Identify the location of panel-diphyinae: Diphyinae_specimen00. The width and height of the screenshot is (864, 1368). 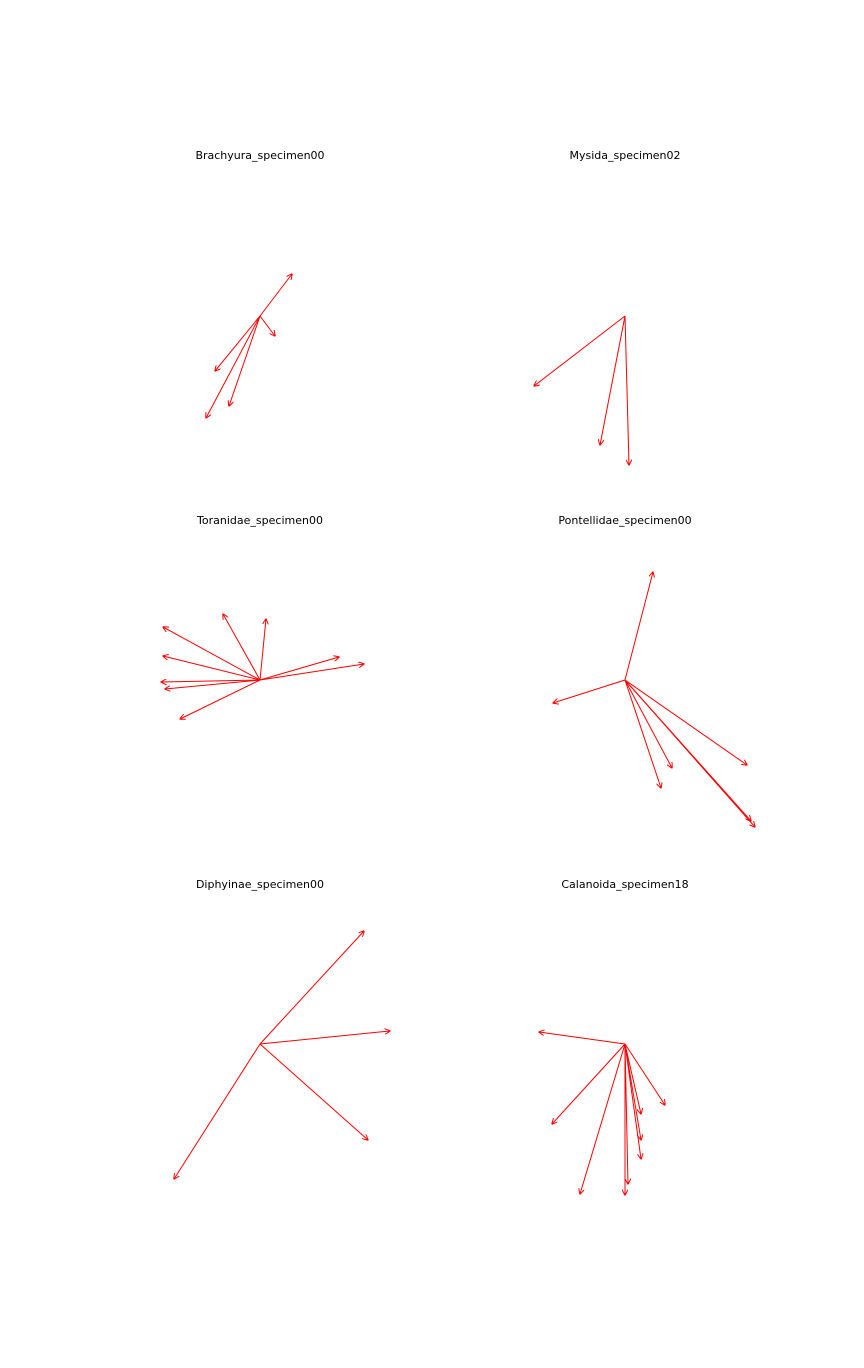
(282, 1028).